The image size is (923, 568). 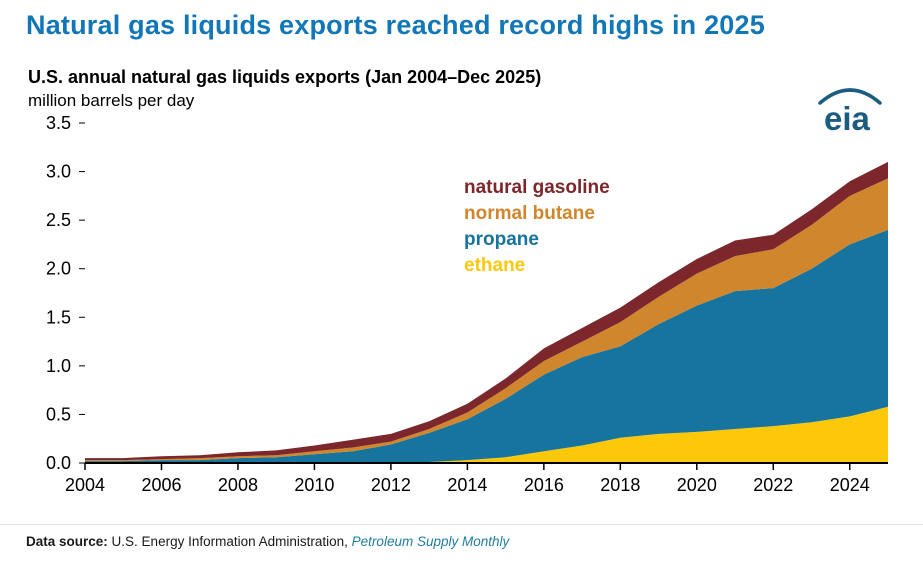 I want to click on y-axis-tick-label: 0.5, so click(x=58, y=414).